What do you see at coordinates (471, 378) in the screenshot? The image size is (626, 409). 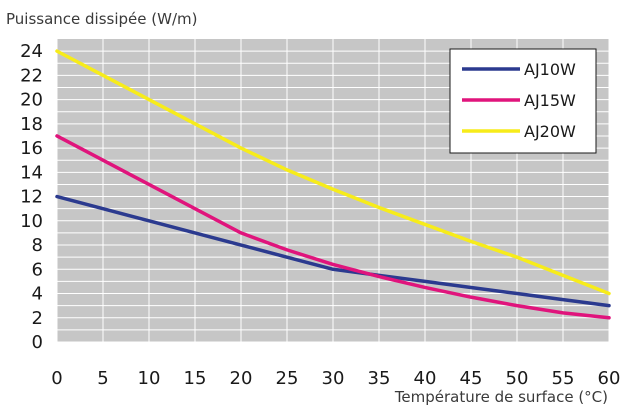 I see `x-tick-label: 45` at bounding box center [471, 378].